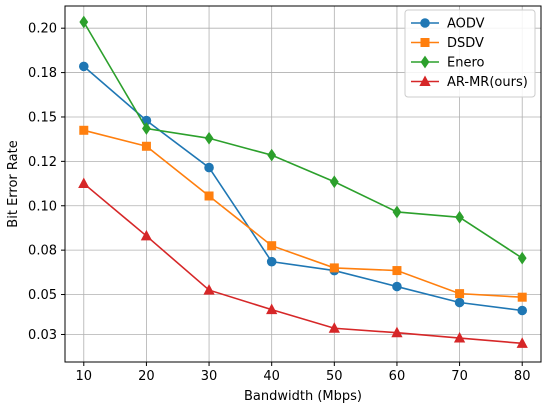  I want to click on y-tick-label: 0.20, so click(42, 29).